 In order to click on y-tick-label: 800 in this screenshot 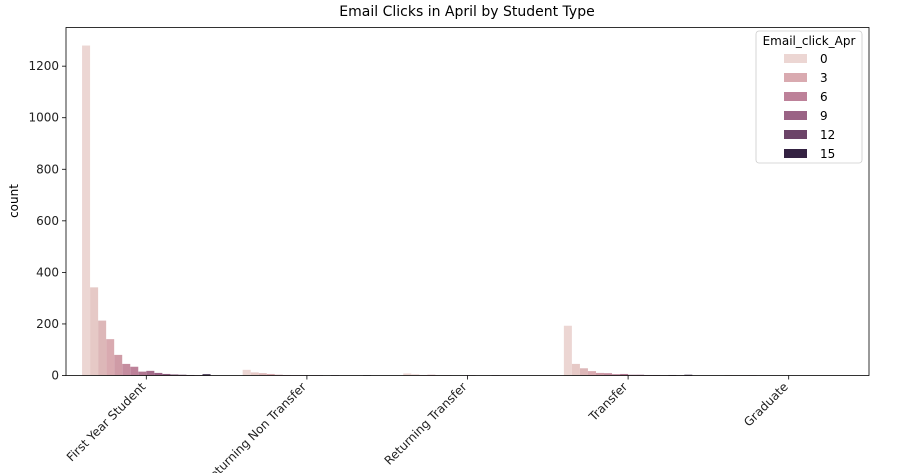, I will do `click(47, 169)`.